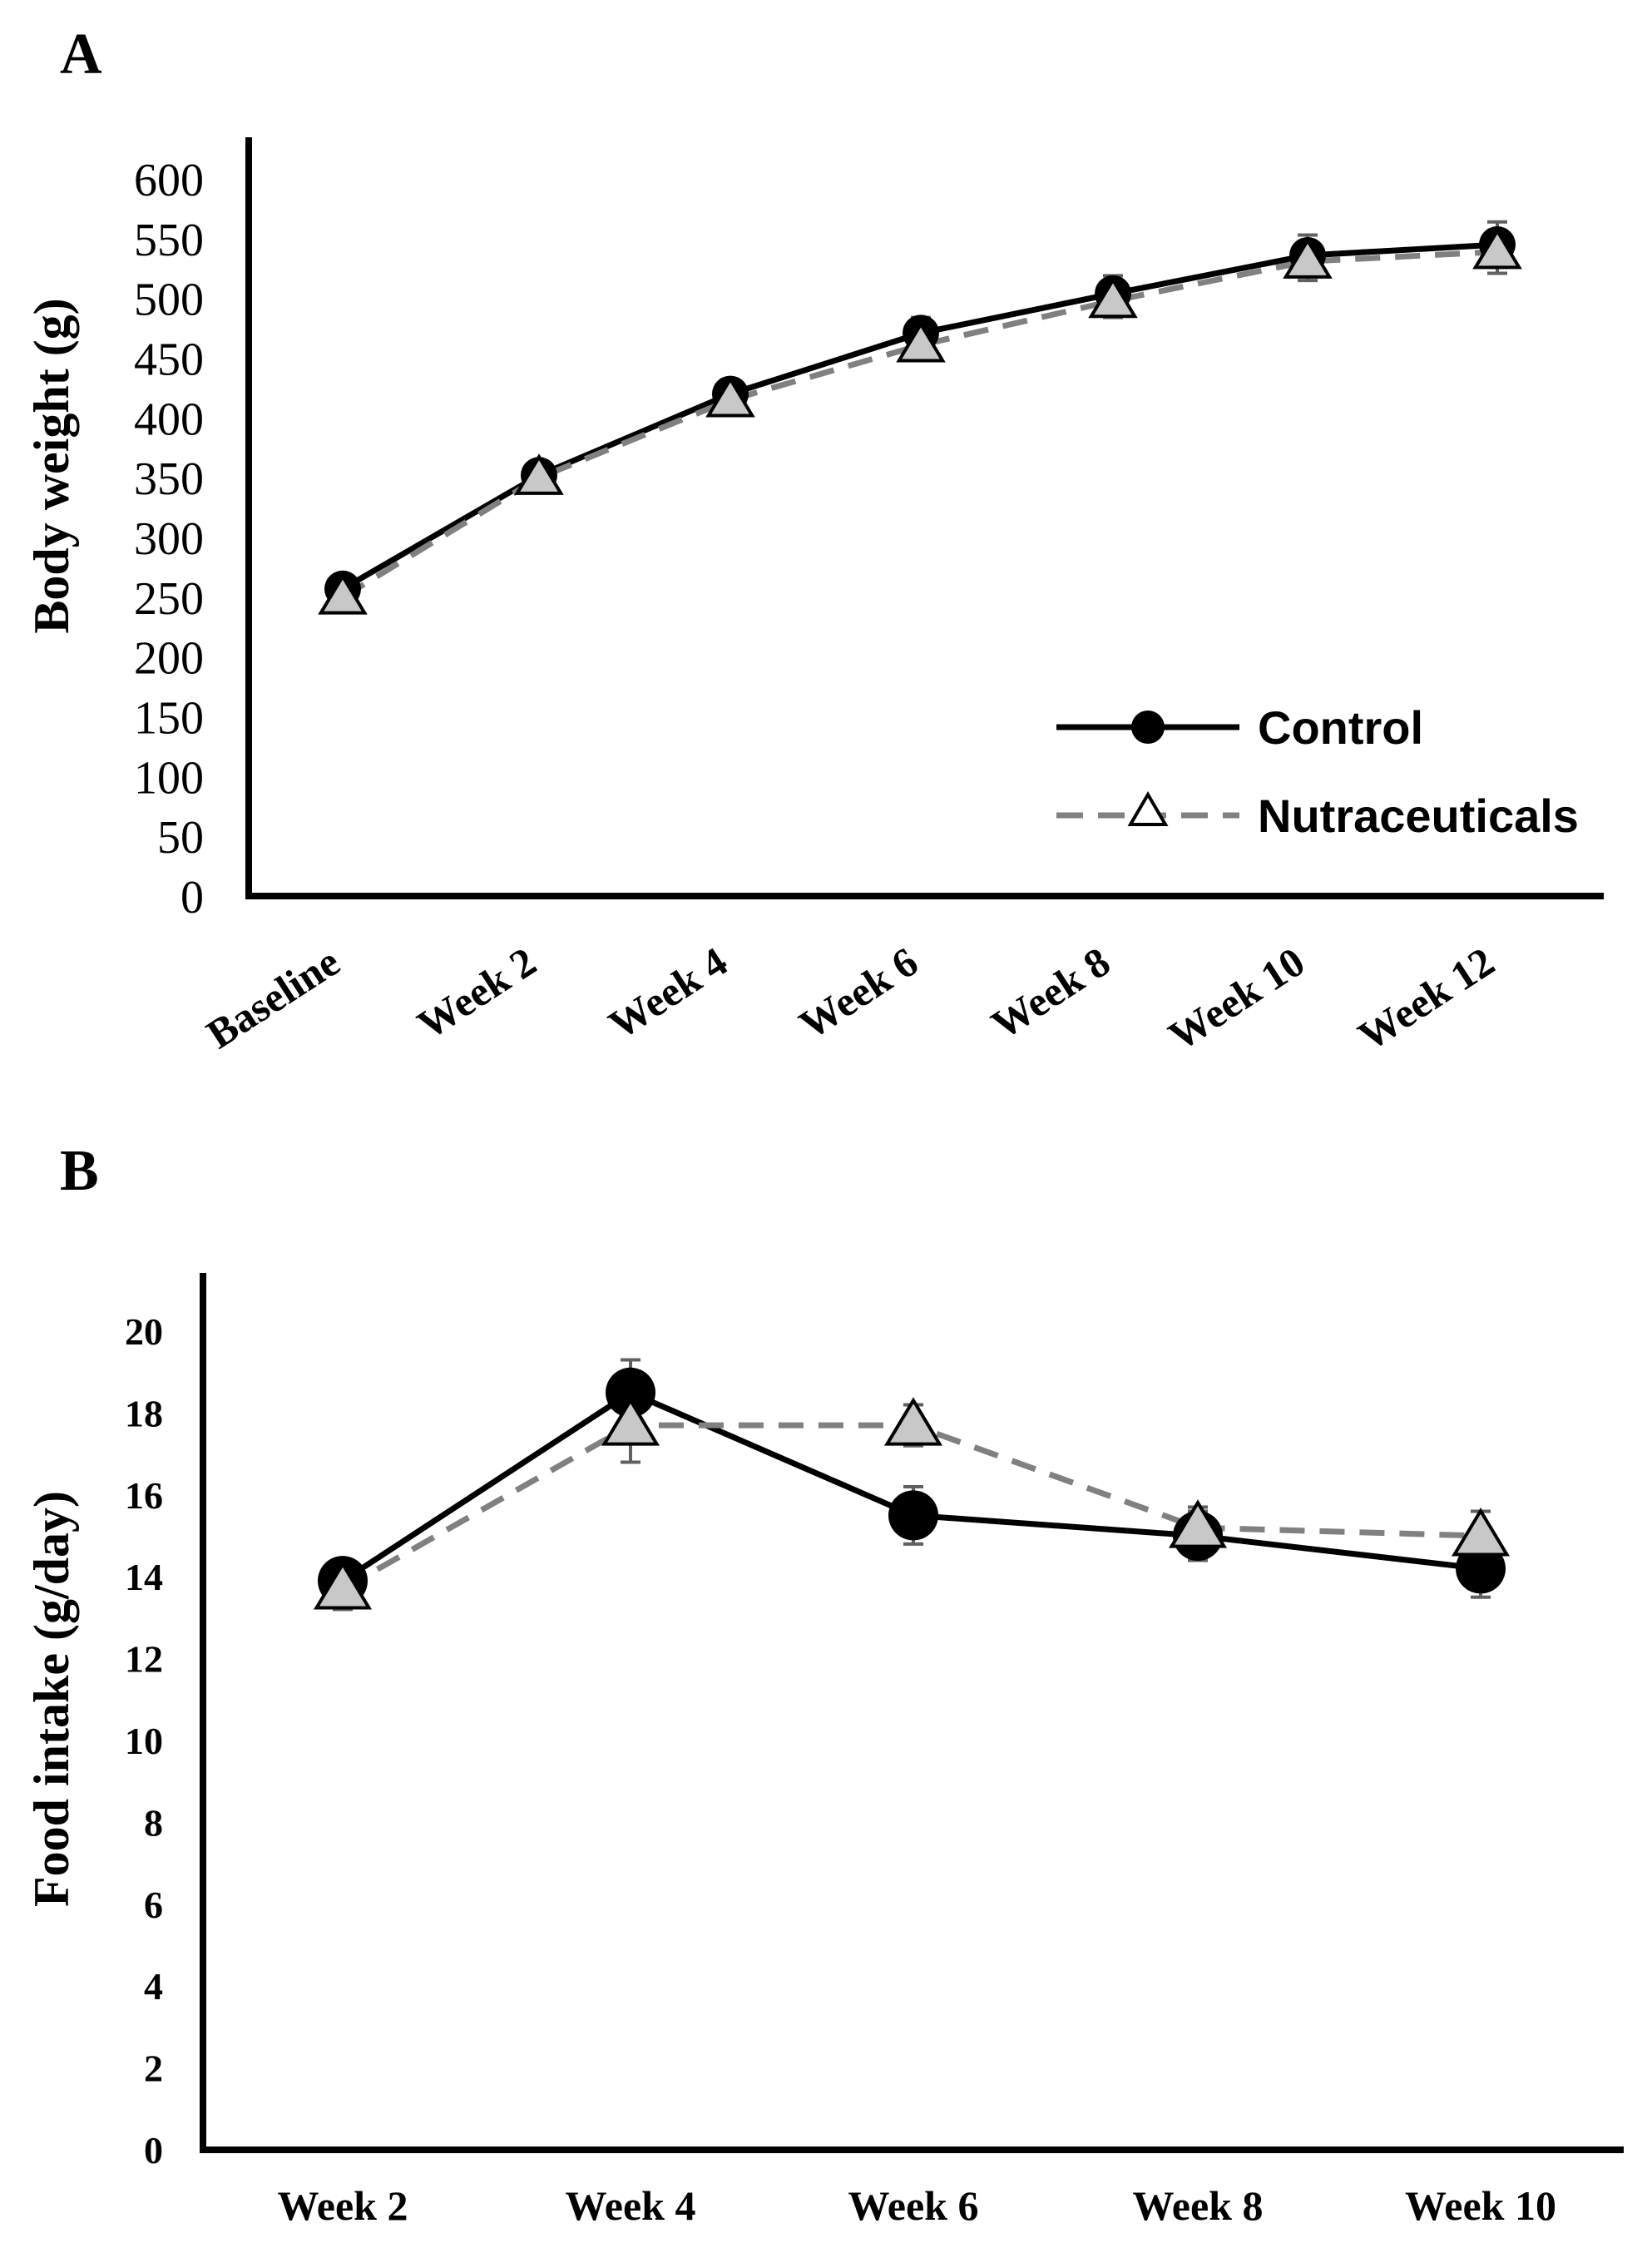 The image size is (1652, 2248). What do you see at coordinates (1198, 2205) in the screenshot?
I see `panel-b-x-tick-week-8: Week 8` at bounding box center [1198, 2205].